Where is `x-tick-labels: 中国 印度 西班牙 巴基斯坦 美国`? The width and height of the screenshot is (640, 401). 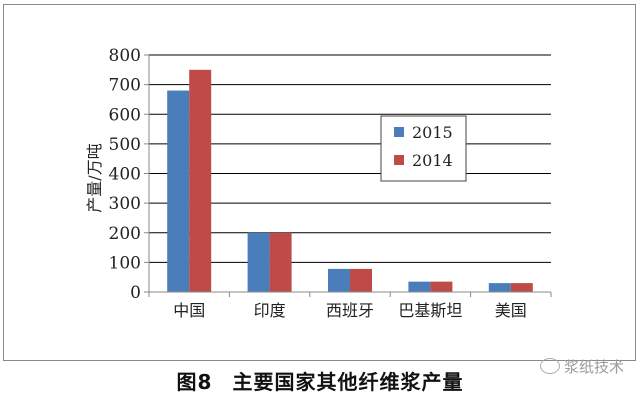 x-tick-labels: 中国 印度 西班牙 巴基斯坦 美国 is located at coordinates (350, 306).